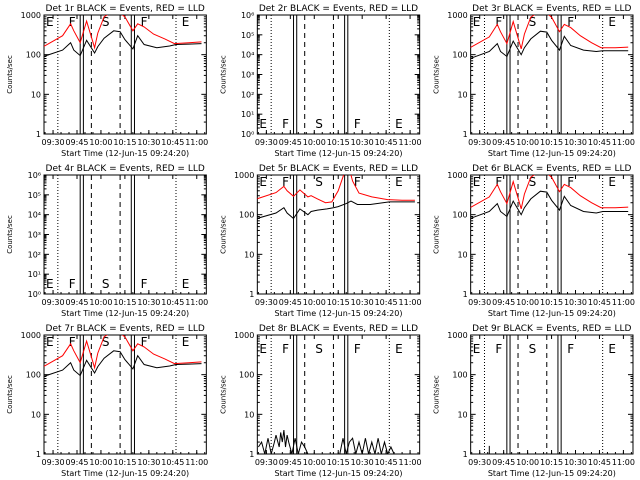 The image size is (640, 480). I want to click on y-tick-label: 10², so click(34, 254).